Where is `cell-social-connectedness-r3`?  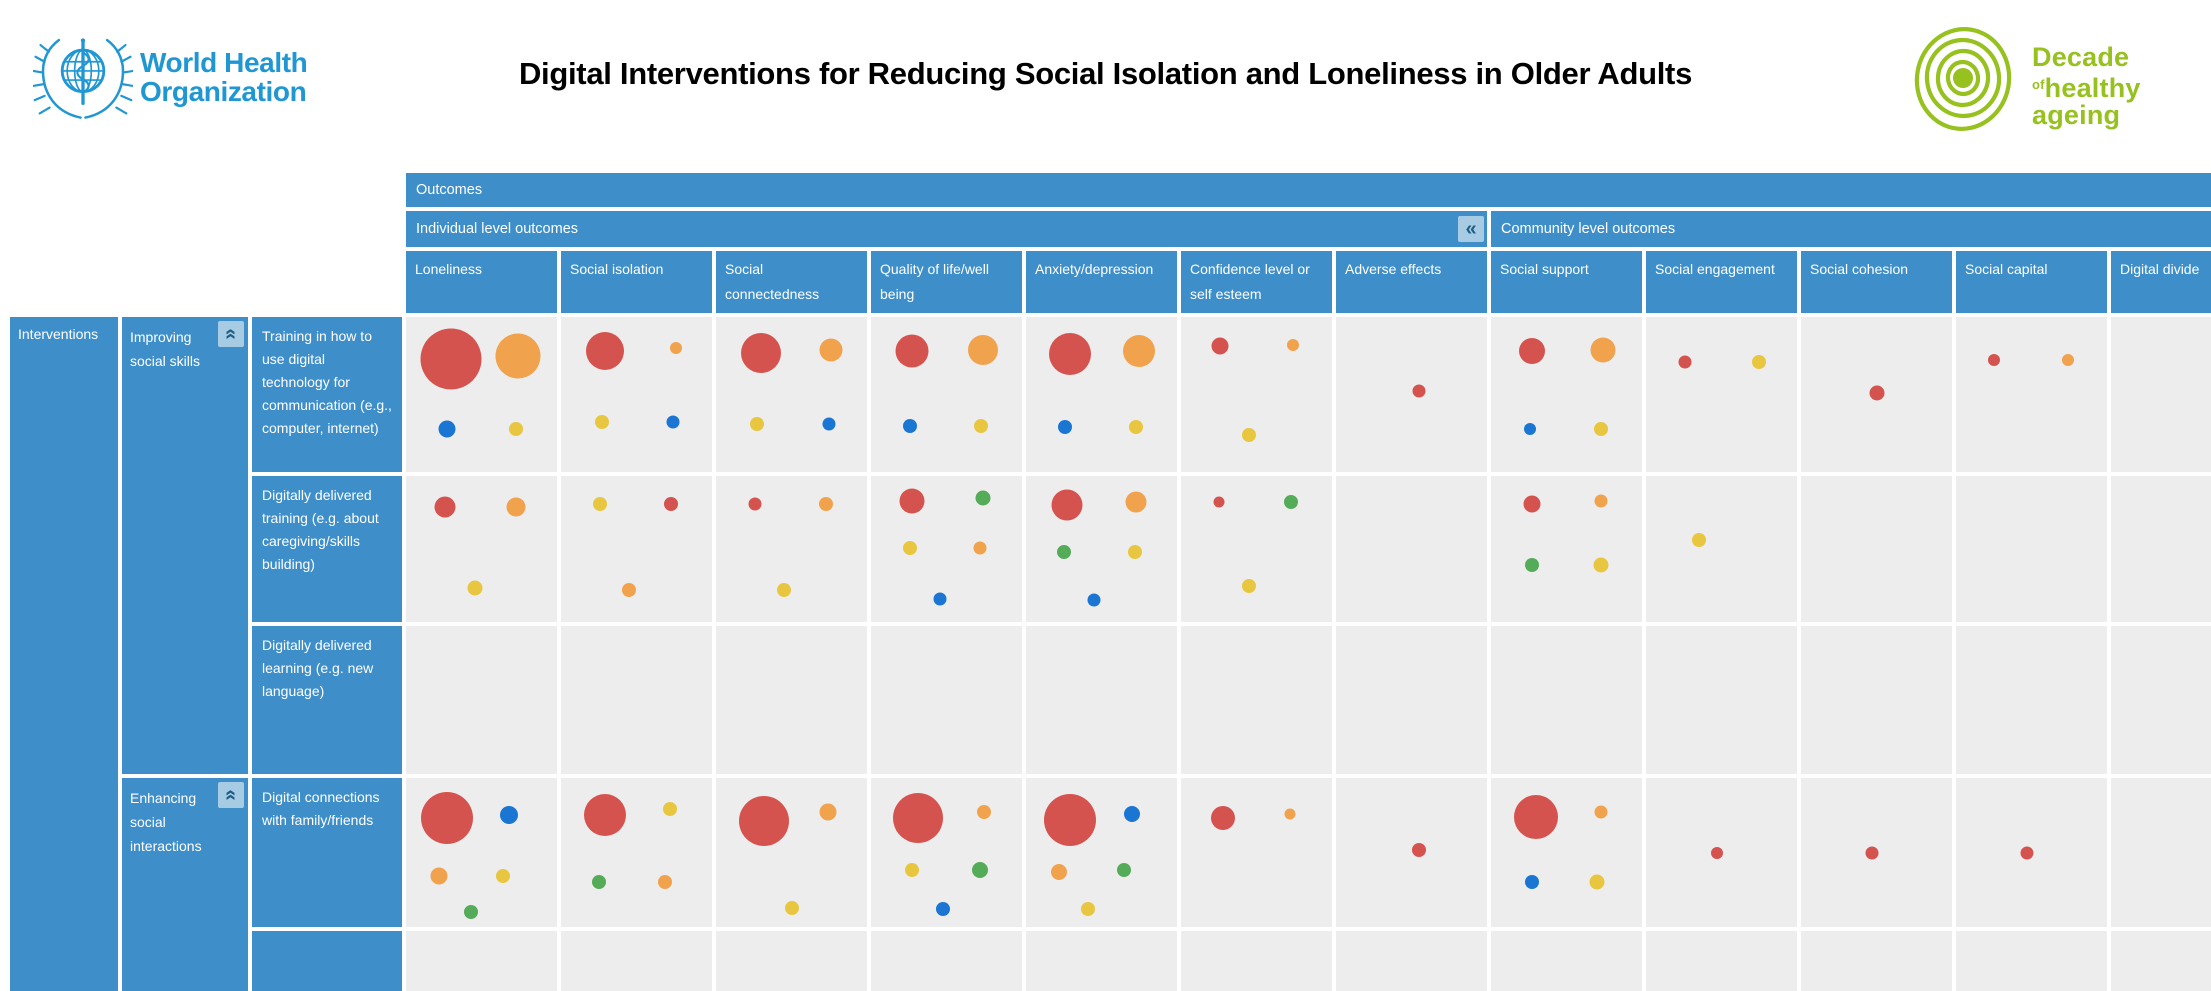 cell-social-connectedness-r3 is located at coordinates (791, 700).